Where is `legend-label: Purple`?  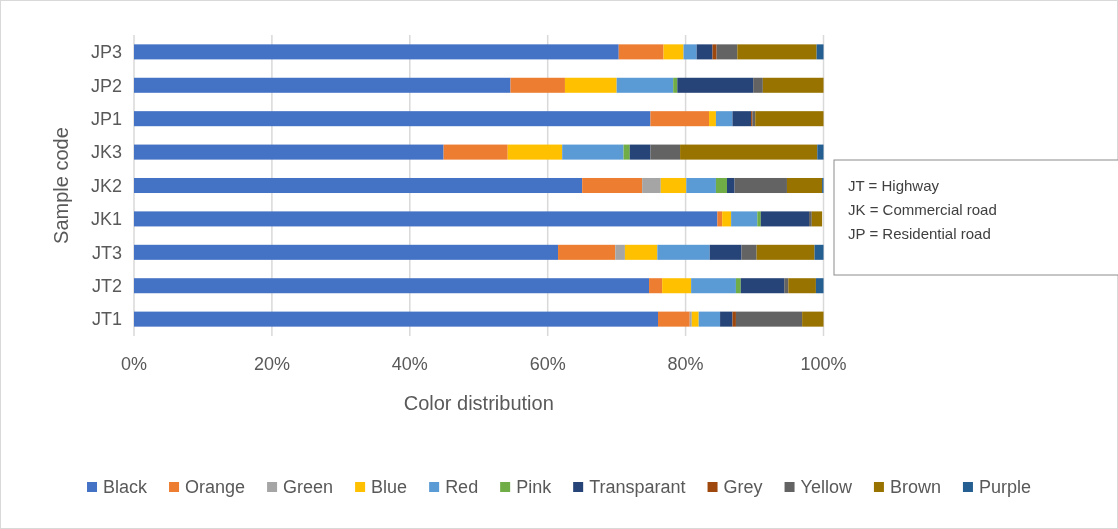
legend-label: Purple is located at coordinates (1004, 487).